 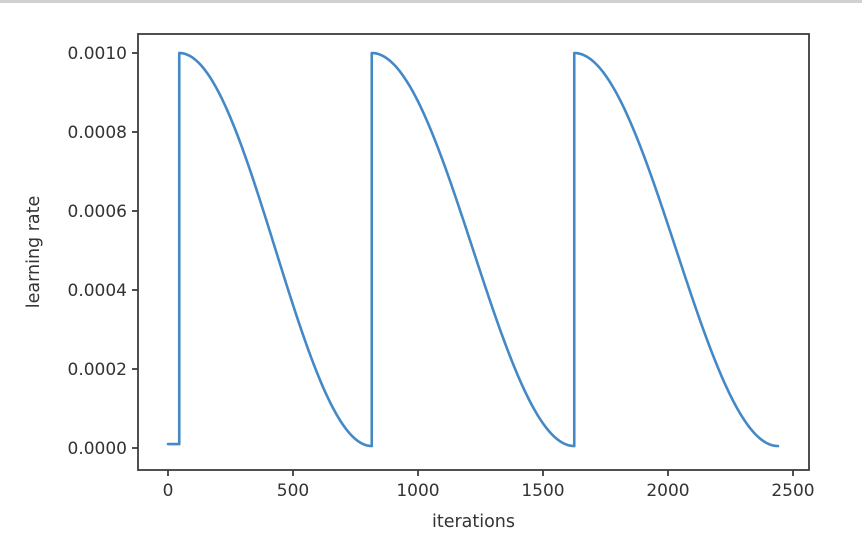 What do you see at coordinates (97, 212) in the screenshot?
I see `y-tick-label: 0.0006` at bounding box center [97, 212].